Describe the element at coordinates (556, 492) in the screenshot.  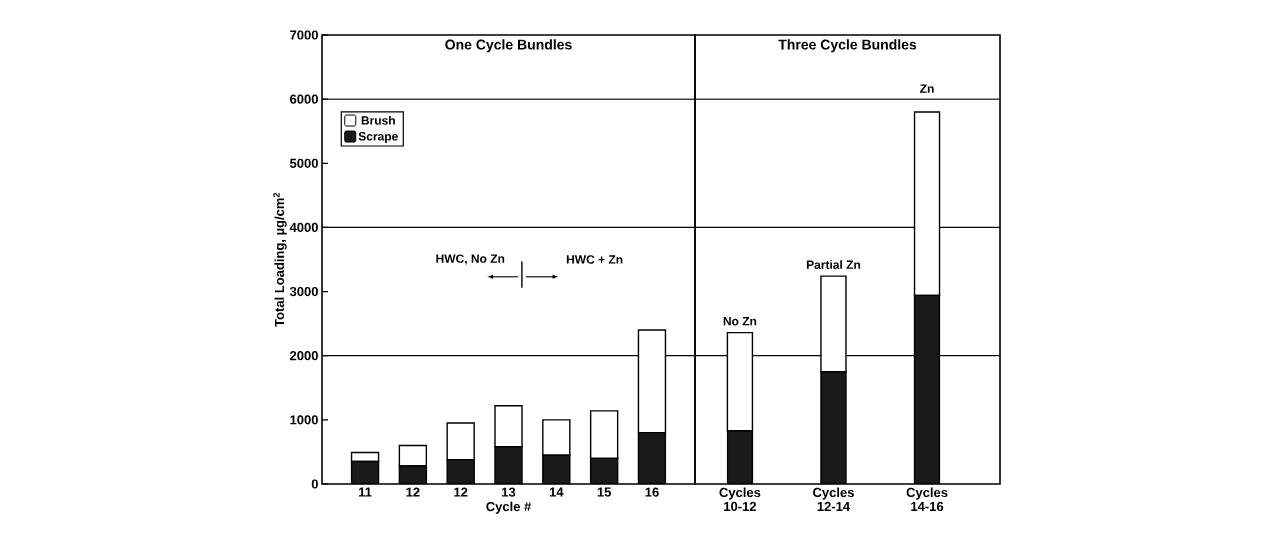
I see `x-tick-label: 14` at that location.